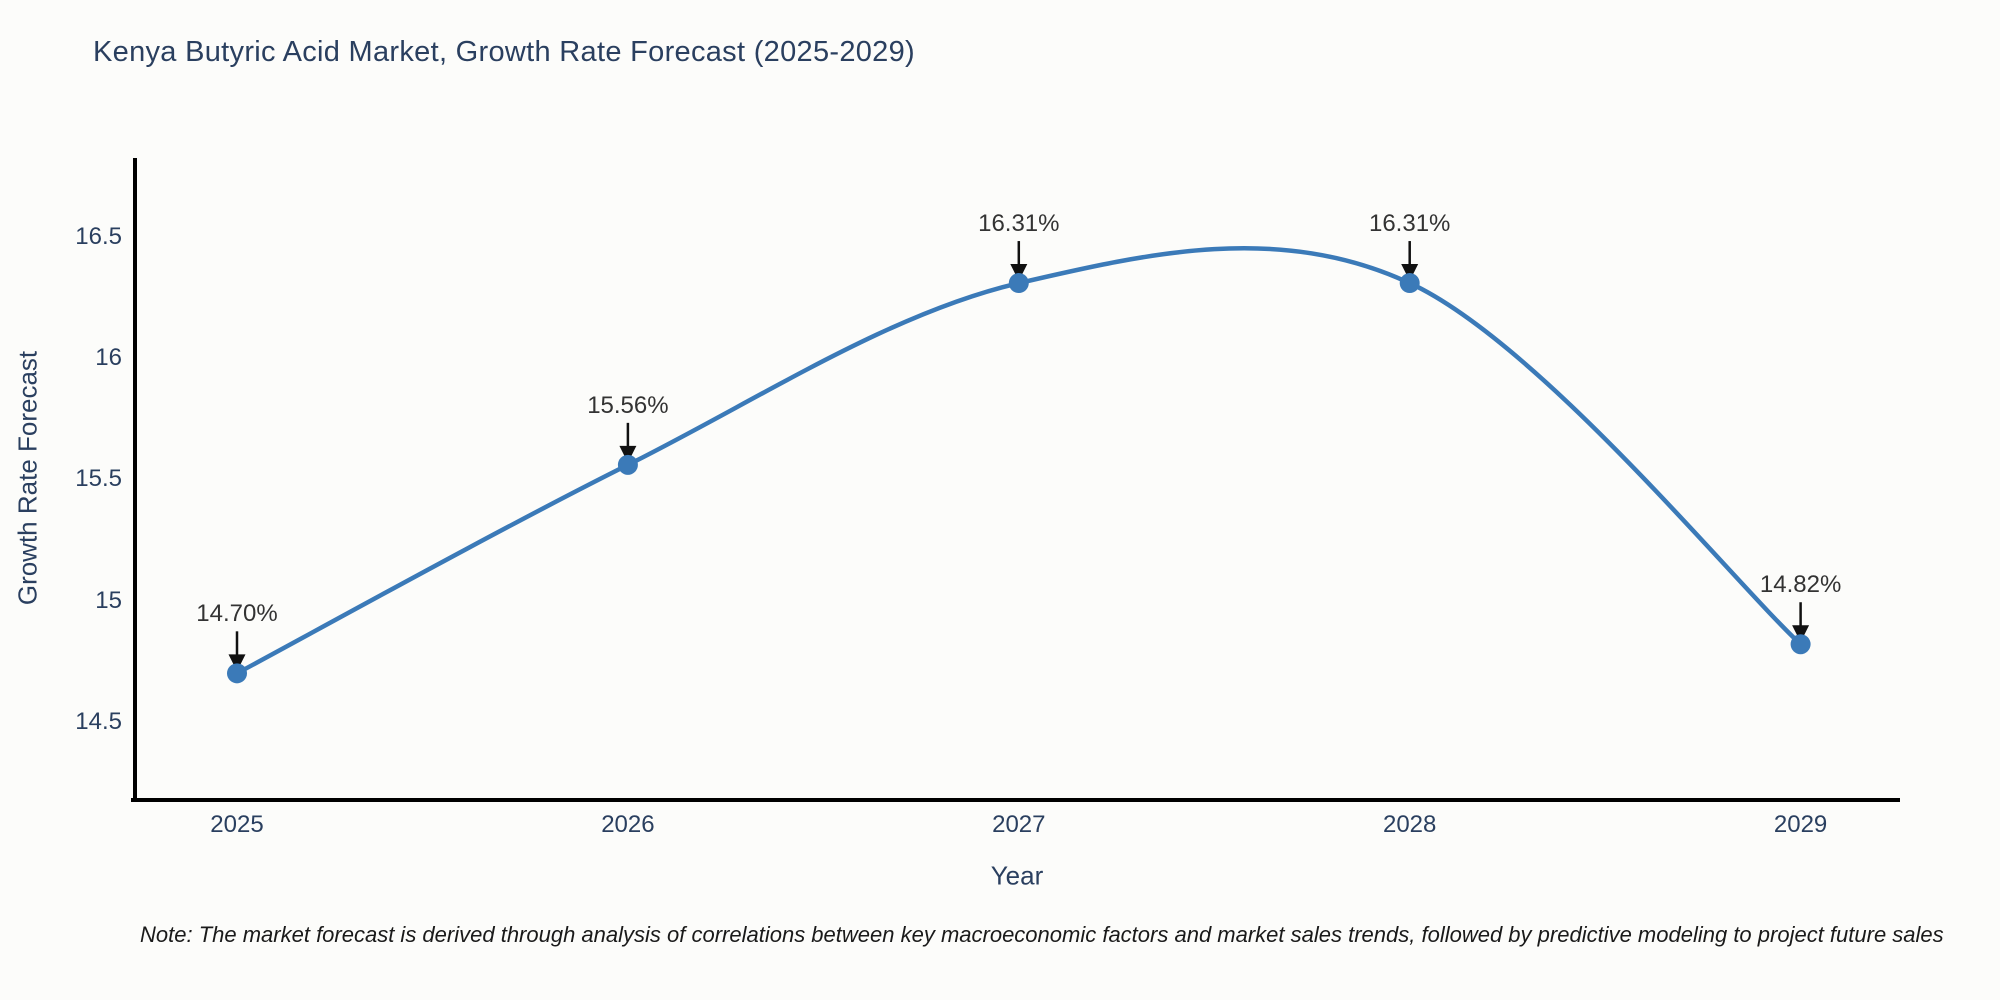  I want to click on x-axis-title: Year, so click(1017, 875).